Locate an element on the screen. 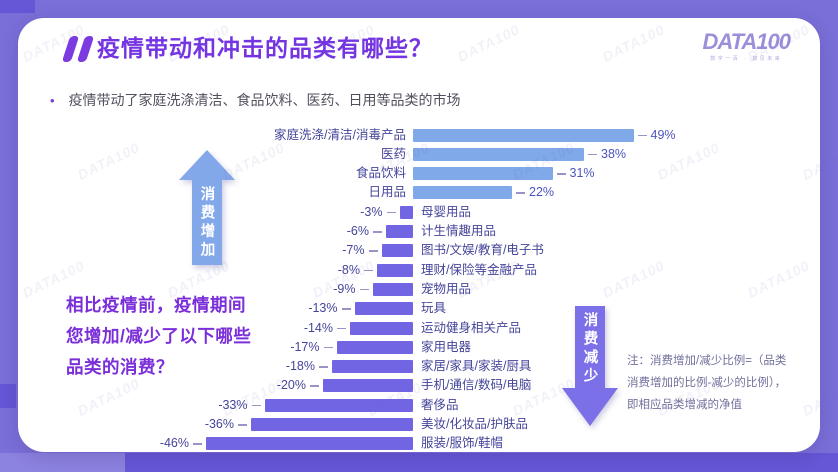  category-label: 家居/家具/家装/厨具 is located at coordinates (476, 366).